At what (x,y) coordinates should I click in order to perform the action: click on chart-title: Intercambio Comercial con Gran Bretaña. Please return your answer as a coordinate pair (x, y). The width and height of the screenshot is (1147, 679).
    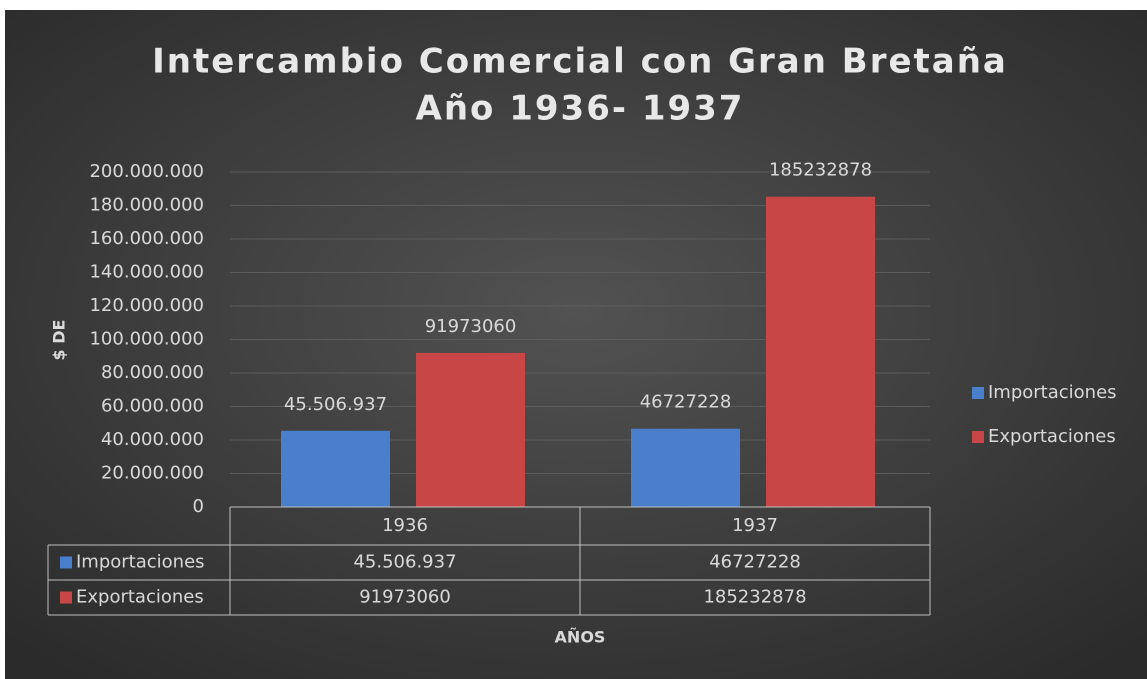
    Looking at the image, I should click on (580, 62).